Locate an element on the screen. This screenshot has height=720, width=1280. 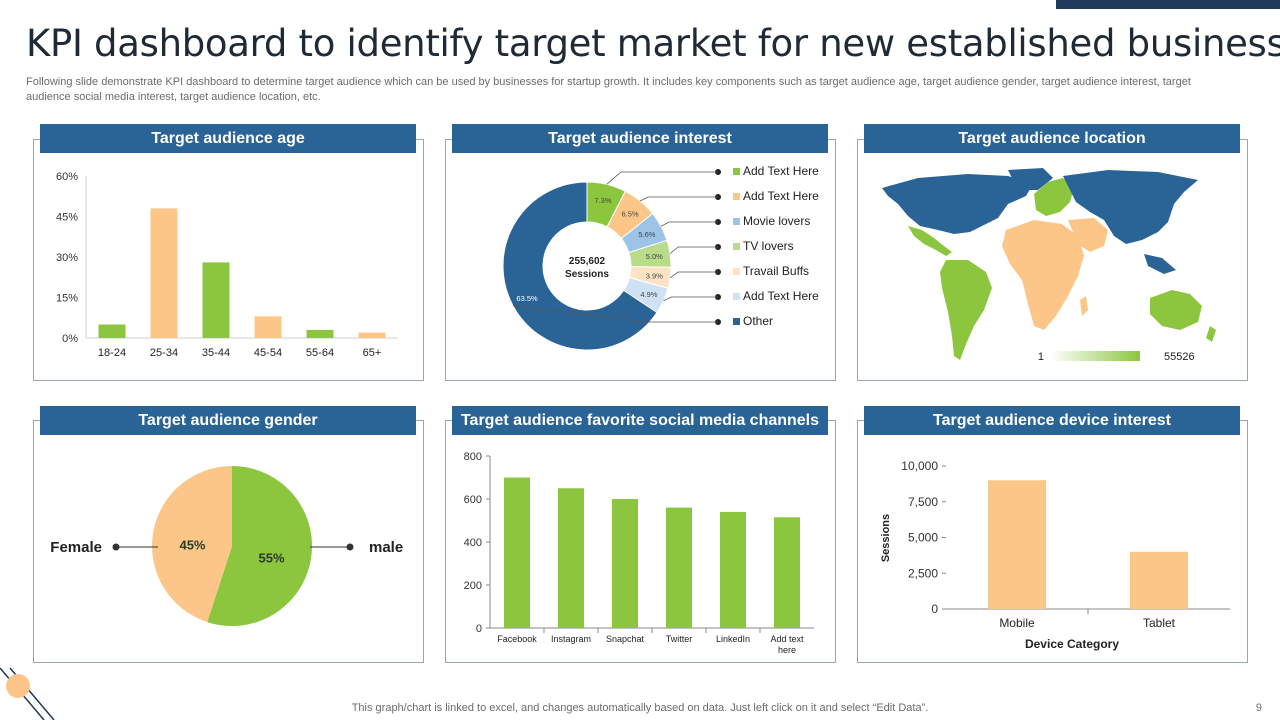
pie-value-label: 45% is located at coordinates (192, 545).